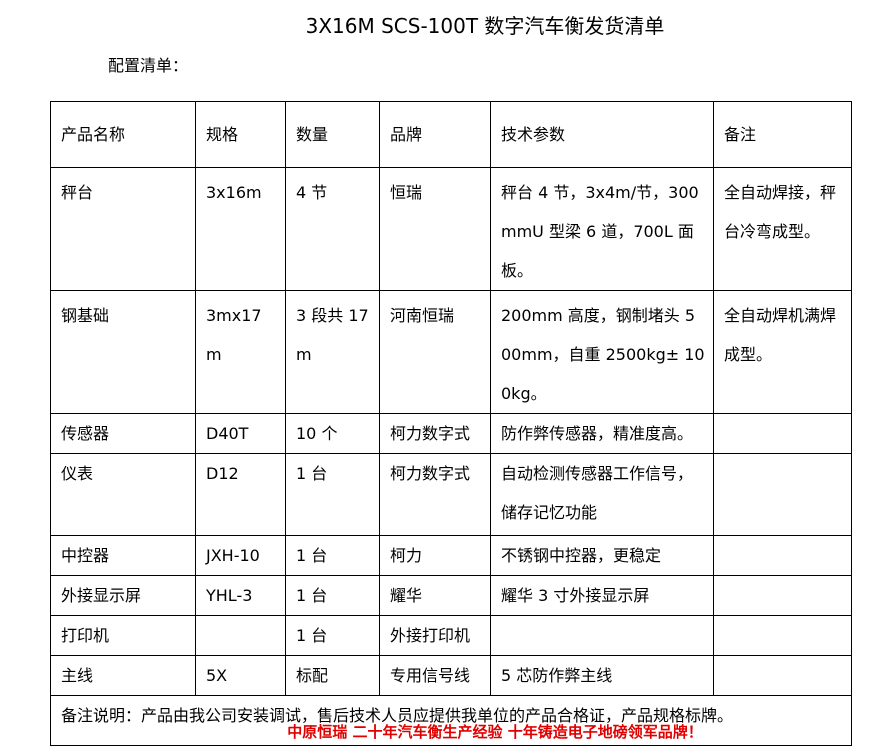 This screenshot has height=750, width=895. What do you see at coordinates (782, 352) in the screenshot?
I see `table-cell: 全自动焊机满焊成型。` at bounding box center [782, 352].